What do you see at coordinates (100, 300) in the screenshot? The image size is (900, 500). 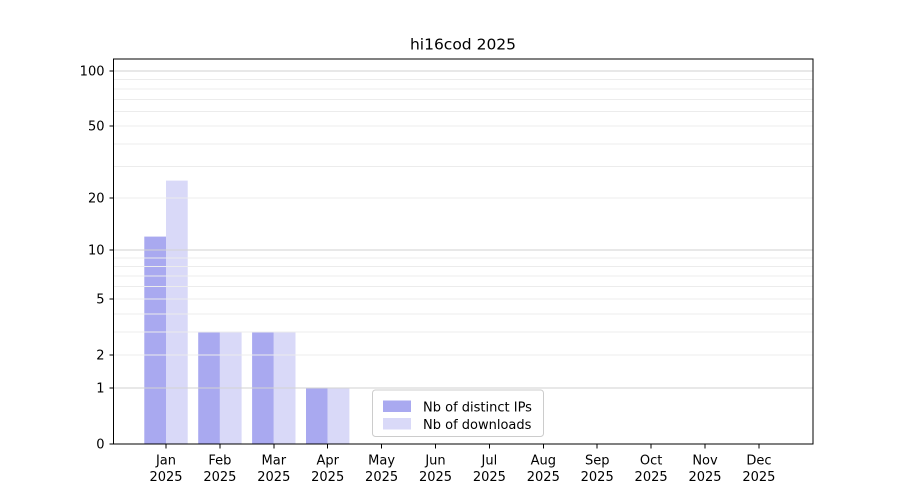 I see `y-tick-label-5: 5` at bounding box center [100, 300].